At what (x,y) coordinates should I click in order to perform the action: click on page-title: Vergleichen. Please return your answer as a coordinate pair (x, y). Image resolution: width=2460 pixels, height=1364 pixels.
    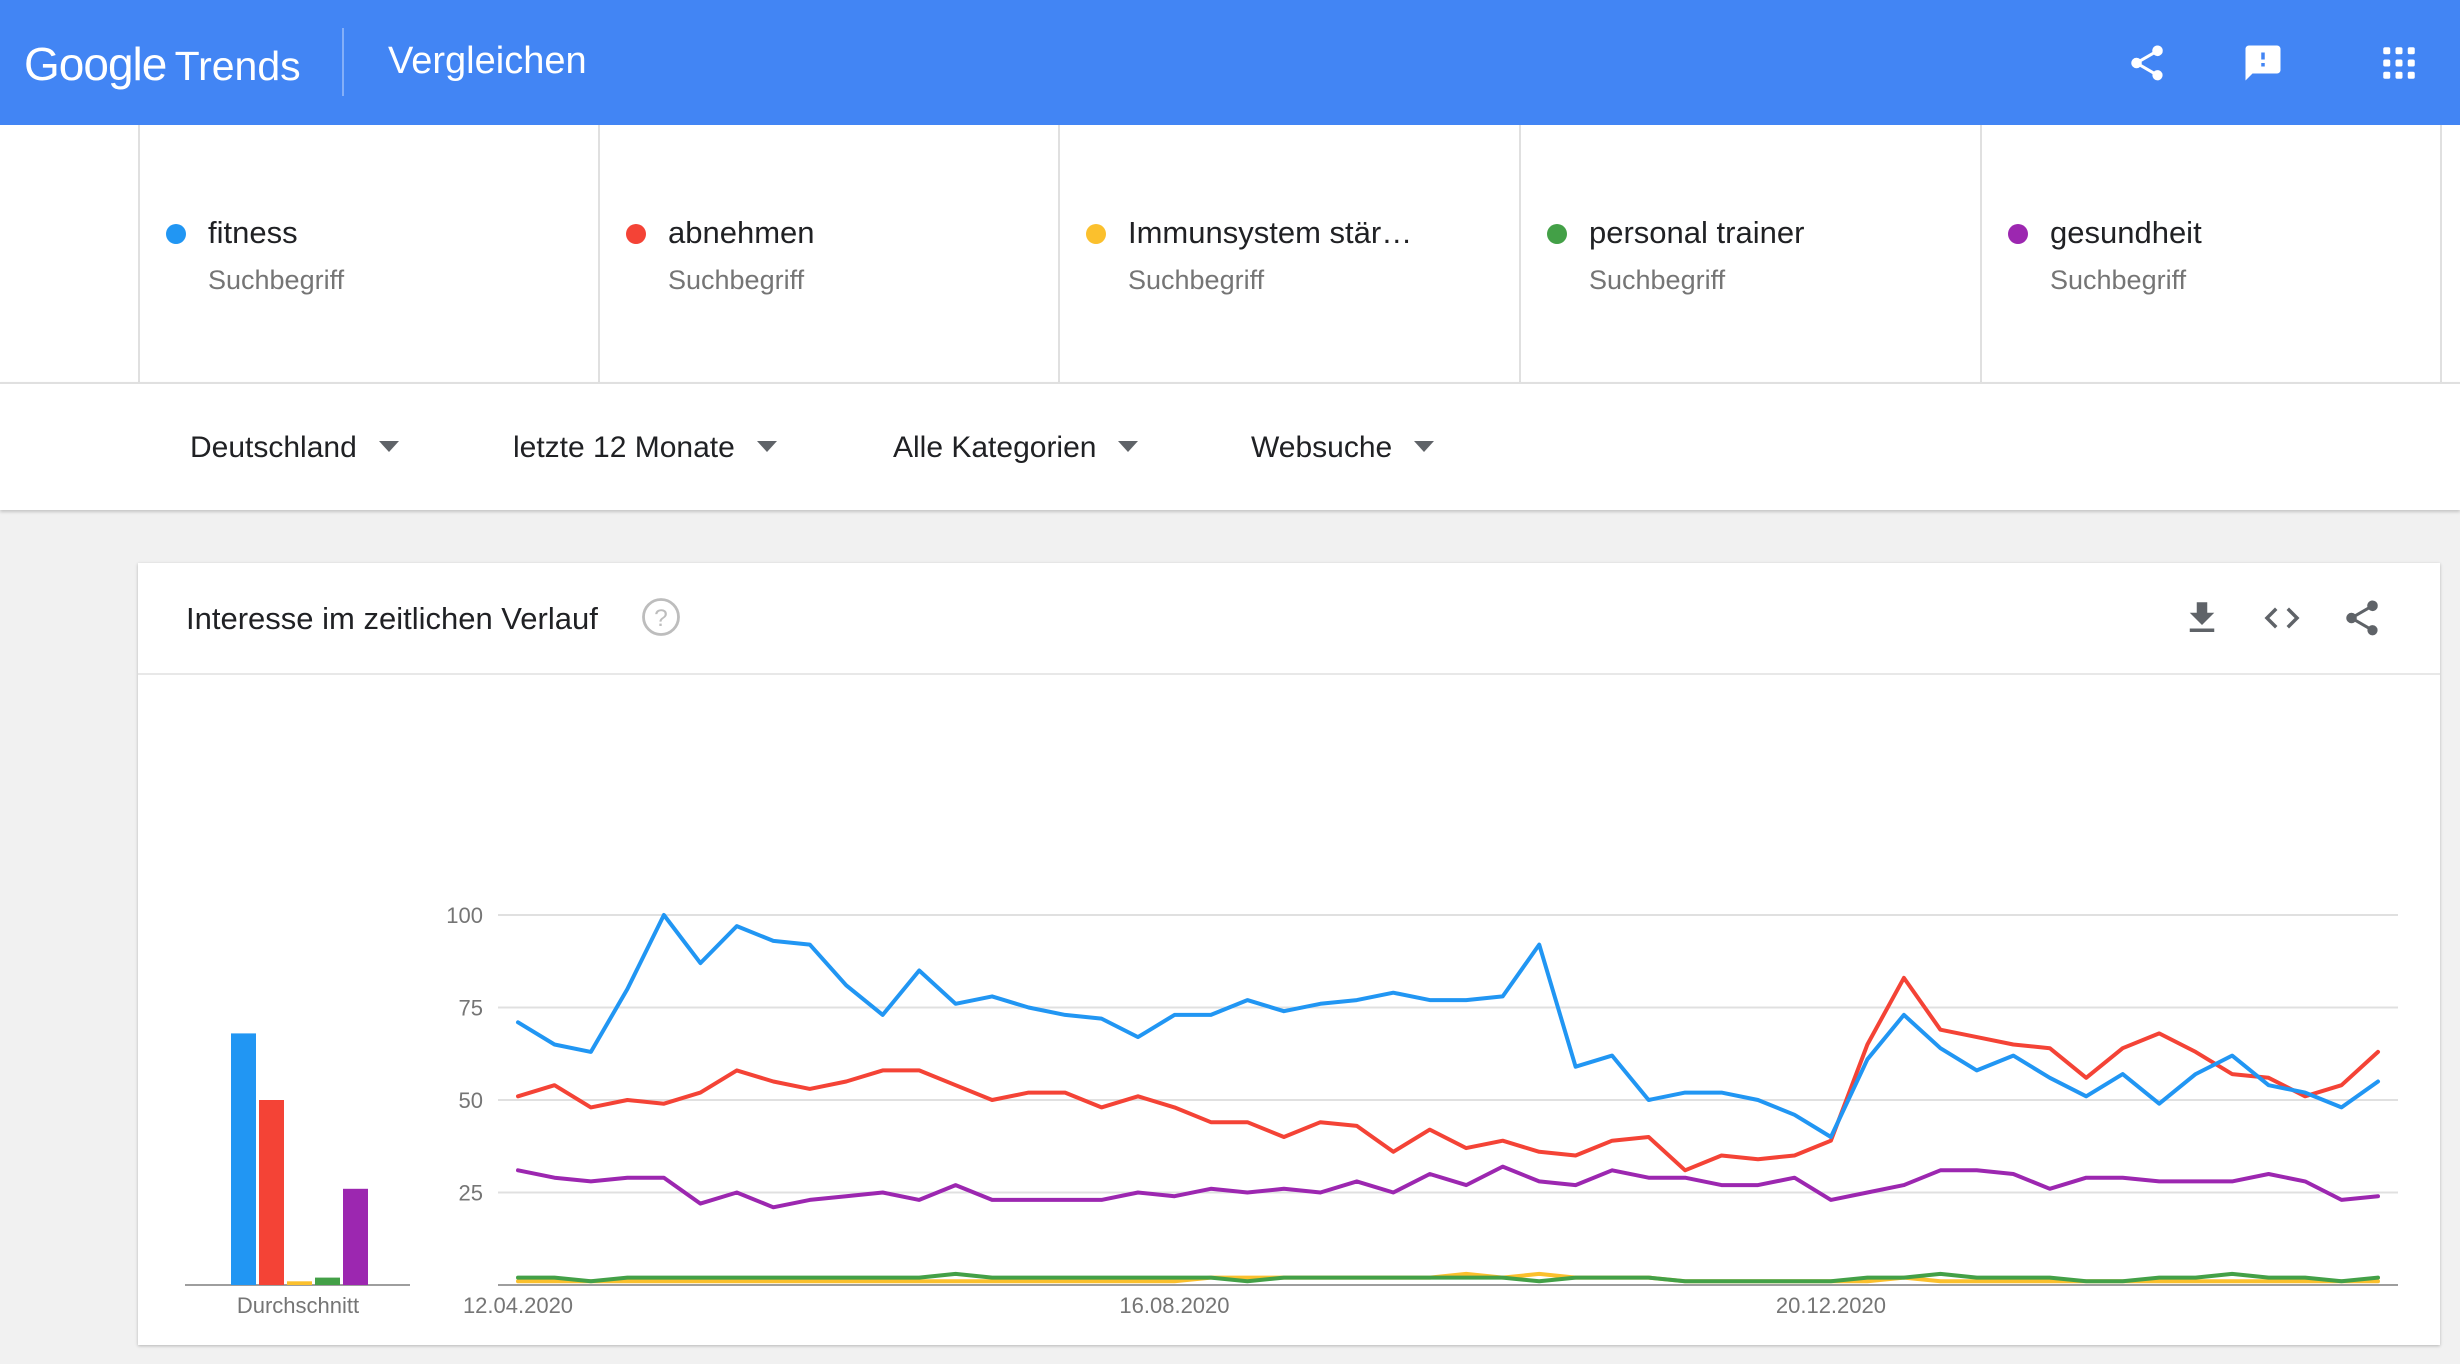
    Looking at the image, I should click on (487, 61).